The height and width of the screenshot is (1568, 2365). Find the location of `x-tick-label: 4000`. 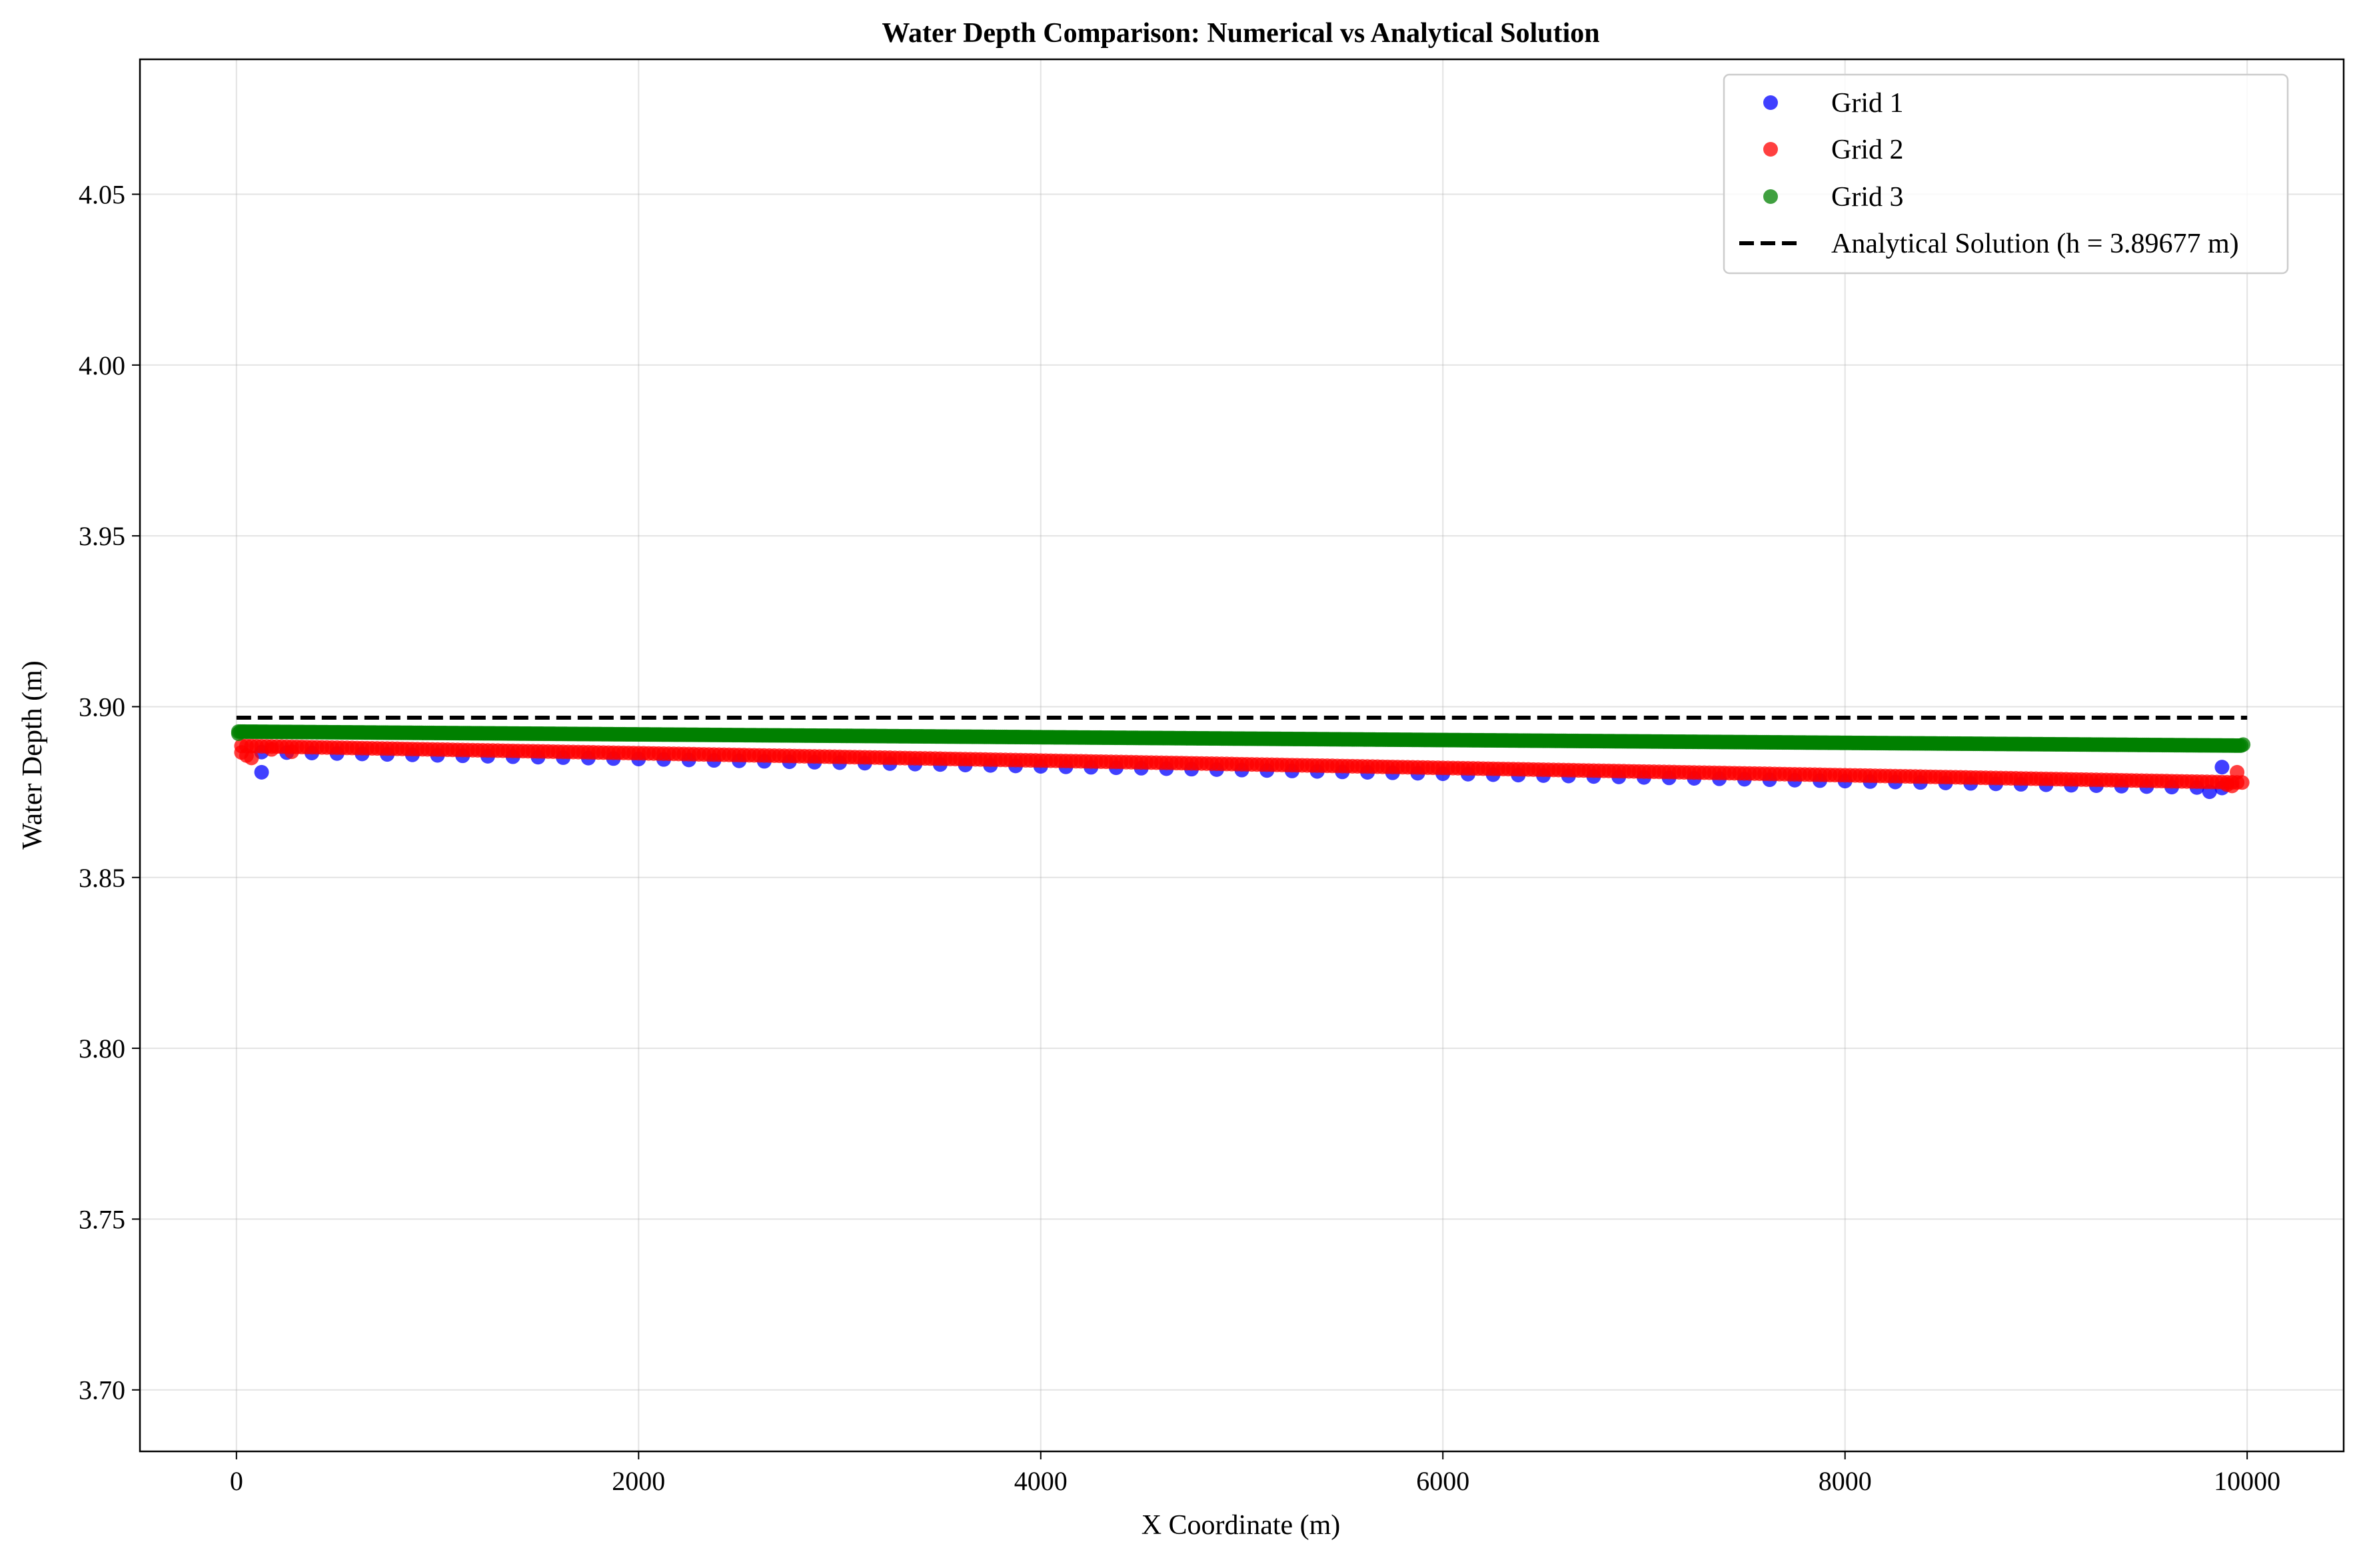

x-tick-label: 4000 is located at coordinates (1041, 1481).